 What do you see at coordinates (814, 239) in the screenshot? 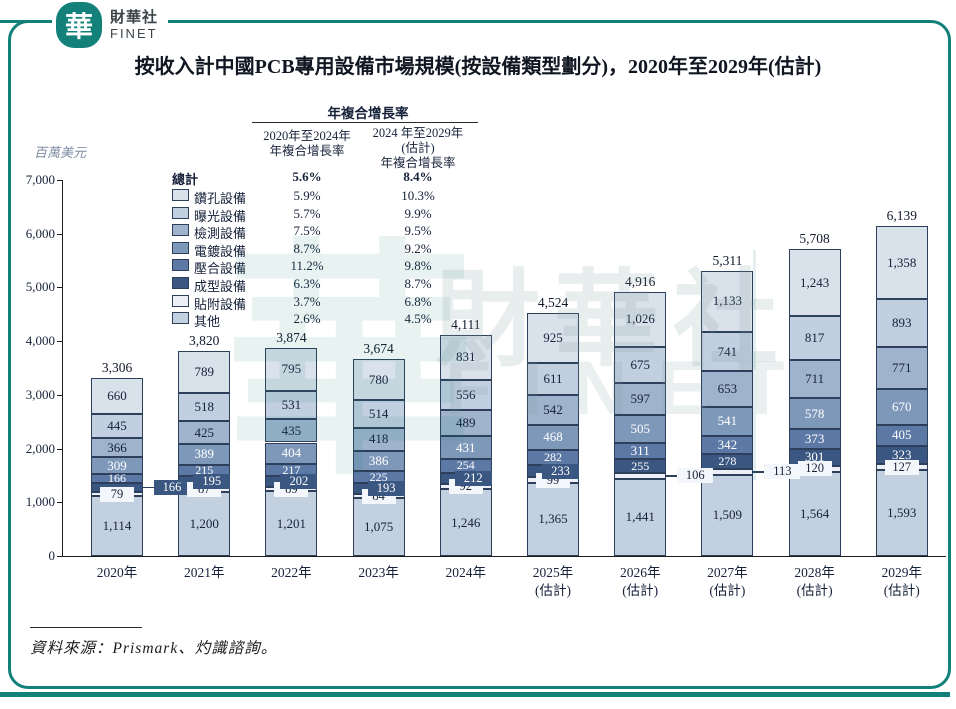
I see `bar-total-label: 5,708` at bounding box center [814, 239].